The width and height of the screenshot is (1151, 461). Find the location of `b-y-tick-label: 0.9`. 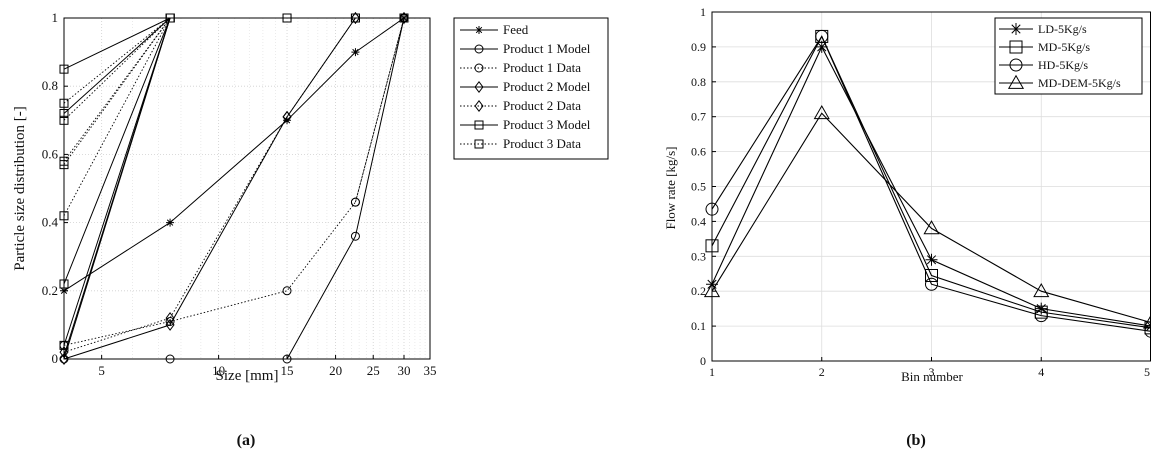

b-y-tick-label: 0.9 is located at coordinates (698, 47).